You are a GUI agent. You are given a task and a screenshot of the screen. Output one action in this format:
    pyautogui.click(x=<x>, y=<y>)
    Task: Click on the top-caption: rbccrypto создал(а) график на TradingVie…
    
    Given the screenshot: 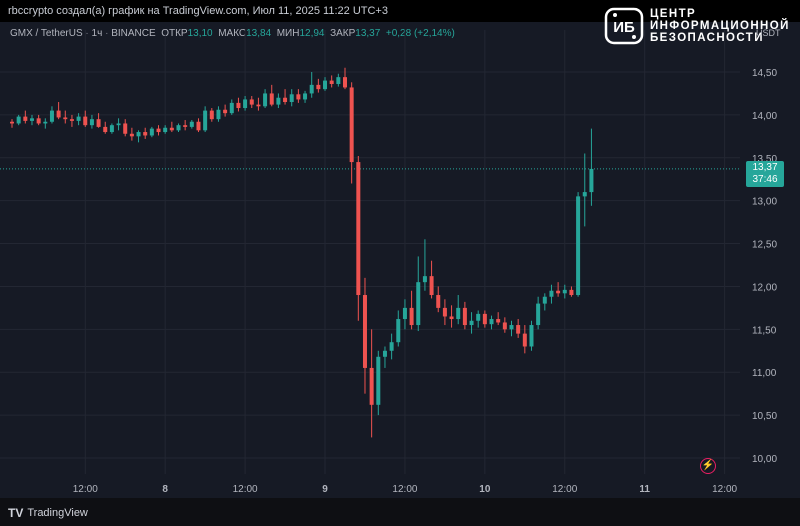 What is the action you would take?
    pyautogui.click(x=198, y=11)
    